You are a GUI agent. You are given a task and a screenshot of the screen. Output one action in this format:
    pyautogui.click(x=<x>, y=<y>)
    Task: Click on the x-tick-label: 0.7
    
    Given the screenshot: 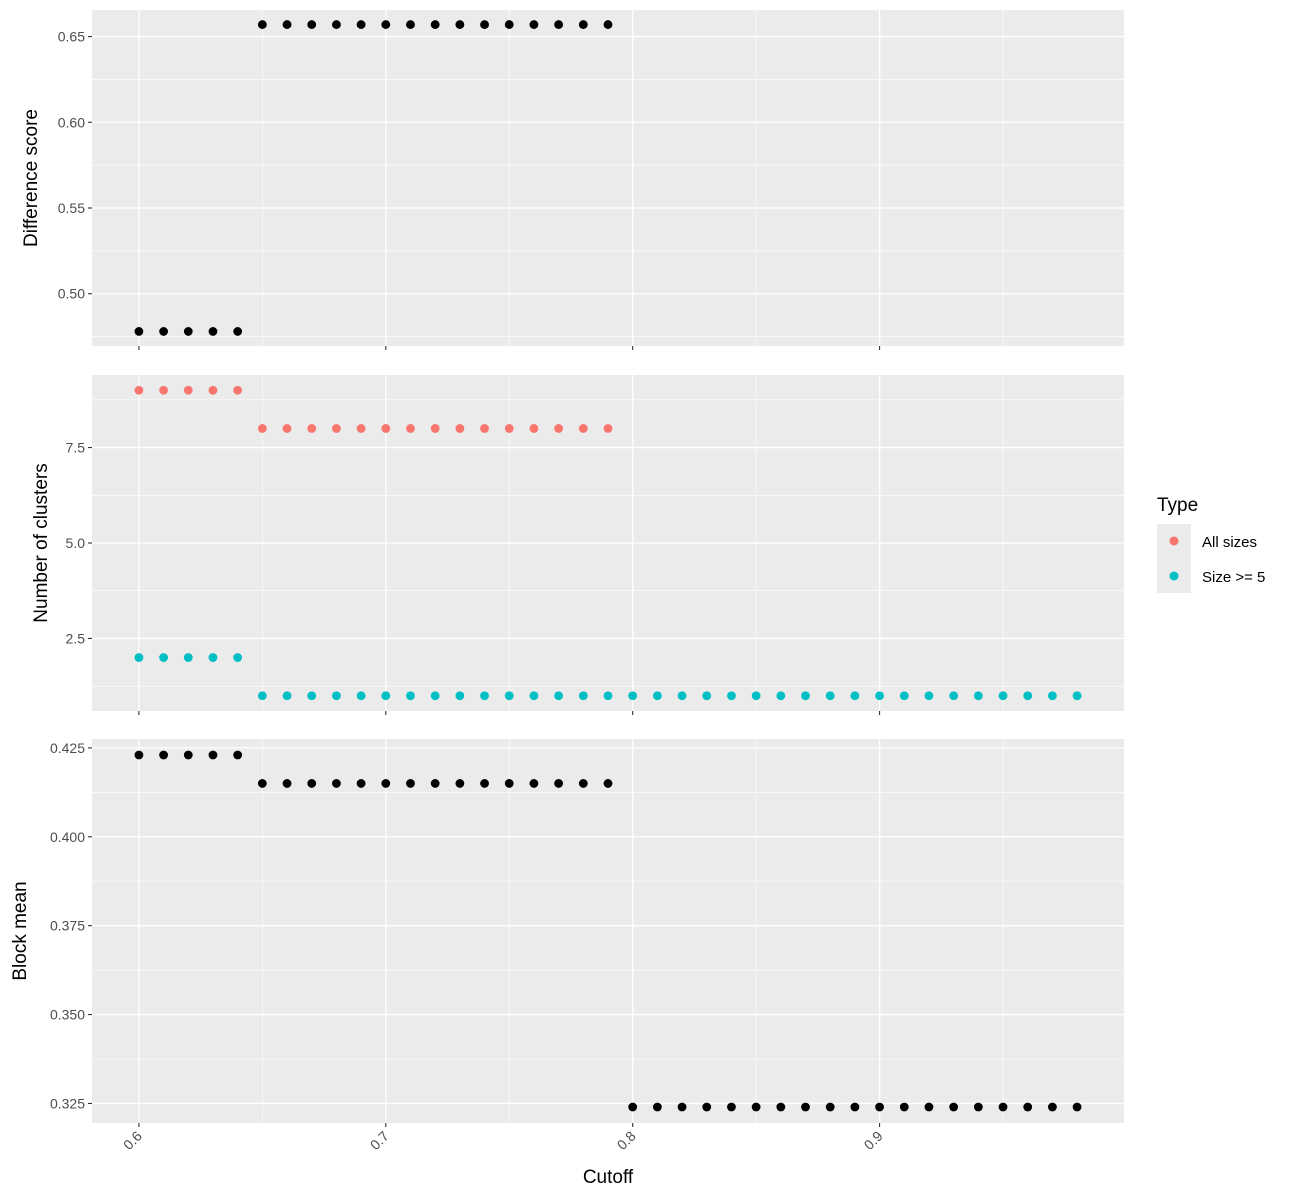 What is the action you would take?
    pyautogui.click(x=379, y=1140)
    